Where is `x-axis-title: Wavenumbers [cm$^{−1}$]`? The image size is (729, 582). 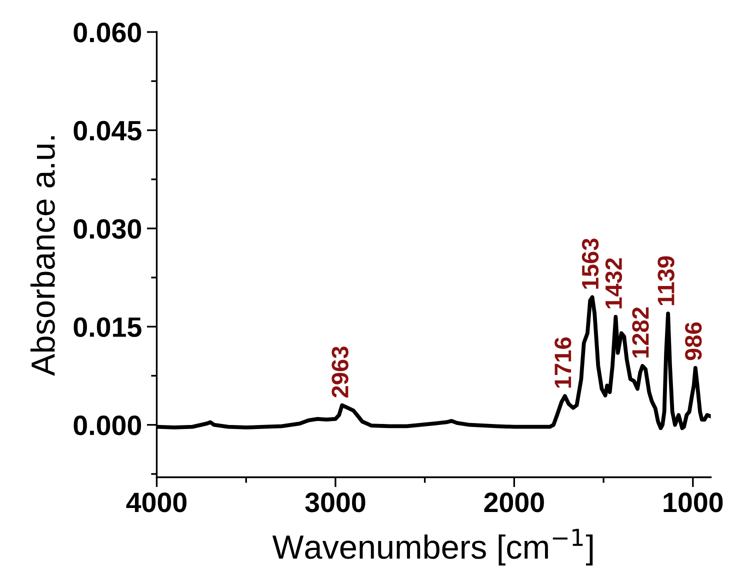 x-axis-title: Wavenumbers [cm$^{−1}$] is located at coordinates (432, 547).